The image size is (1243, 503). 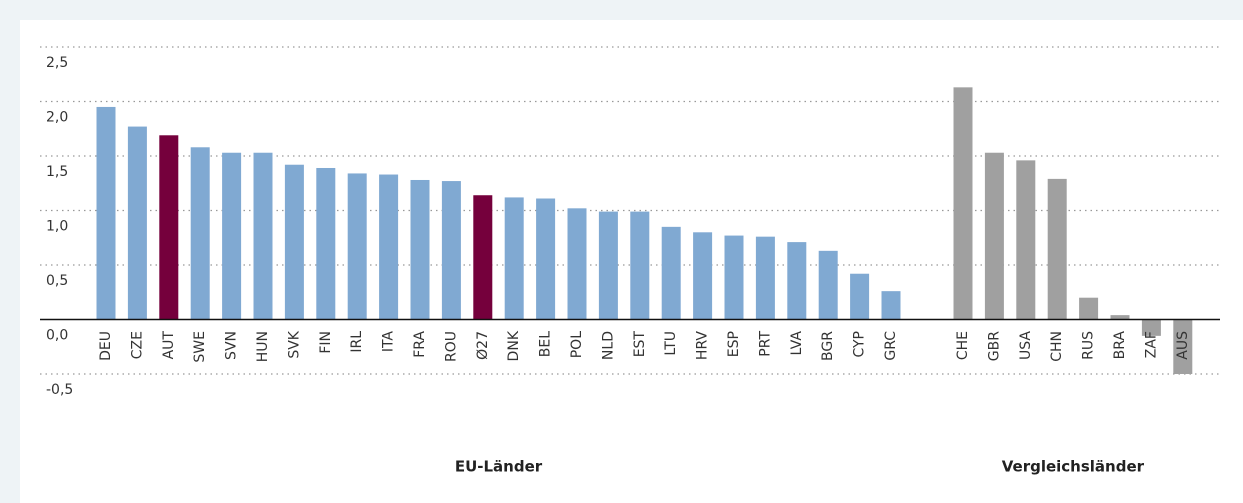 What do you see at coordinates (357, 342) in the screenshot?
I see `x-tick-label: IRL` at bounding box center [357, 342].